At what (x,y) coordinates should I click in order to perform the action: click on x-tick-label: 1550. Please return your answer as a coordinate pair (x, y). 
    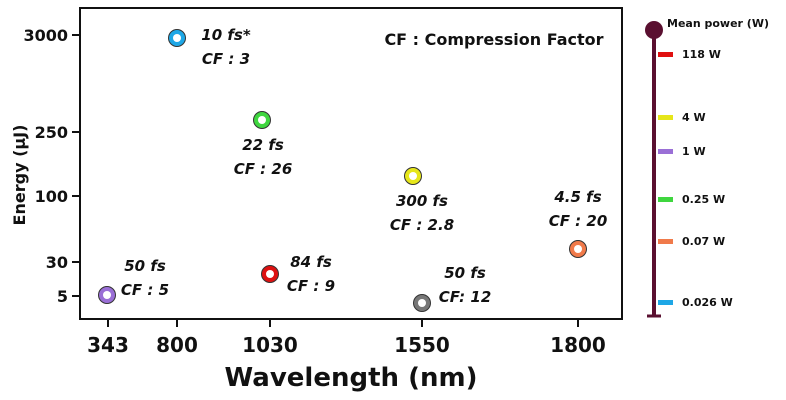
    Looking at the image, I should click on (422, 345).